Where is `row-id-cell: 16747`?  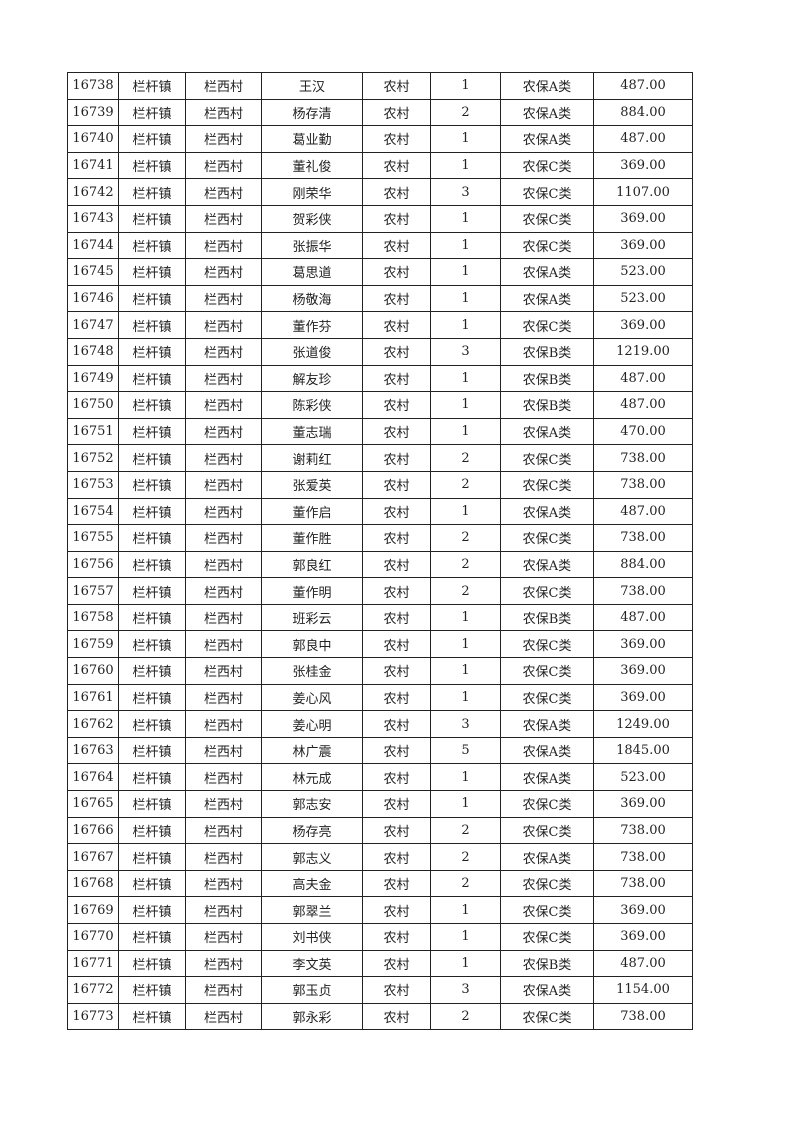 row-id-cell: 16747 is located at coordinates (93, 325).